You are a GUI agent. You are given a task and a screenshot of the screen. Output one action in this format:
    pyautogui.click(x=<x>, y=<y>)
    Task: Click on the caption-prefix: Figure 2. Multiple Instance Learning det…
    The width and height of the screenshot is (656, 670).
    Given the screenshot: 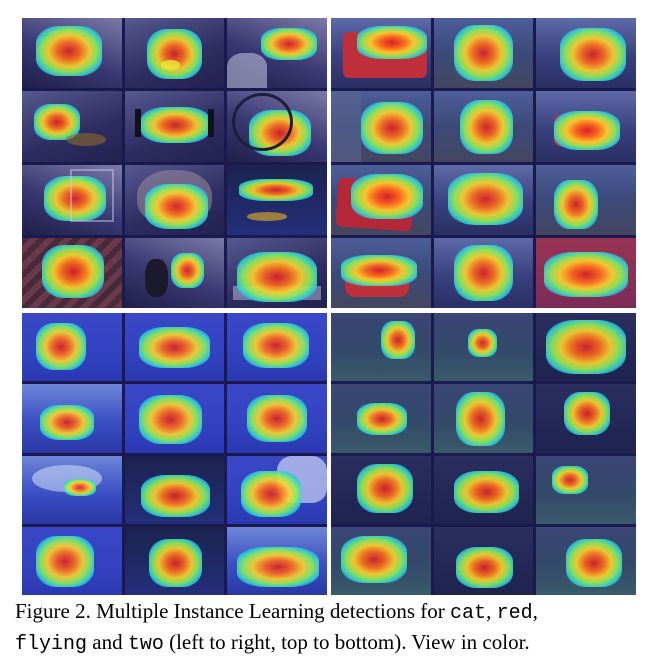 What is the action you would take?
    pyautogui.click(x=233, y=611)
    